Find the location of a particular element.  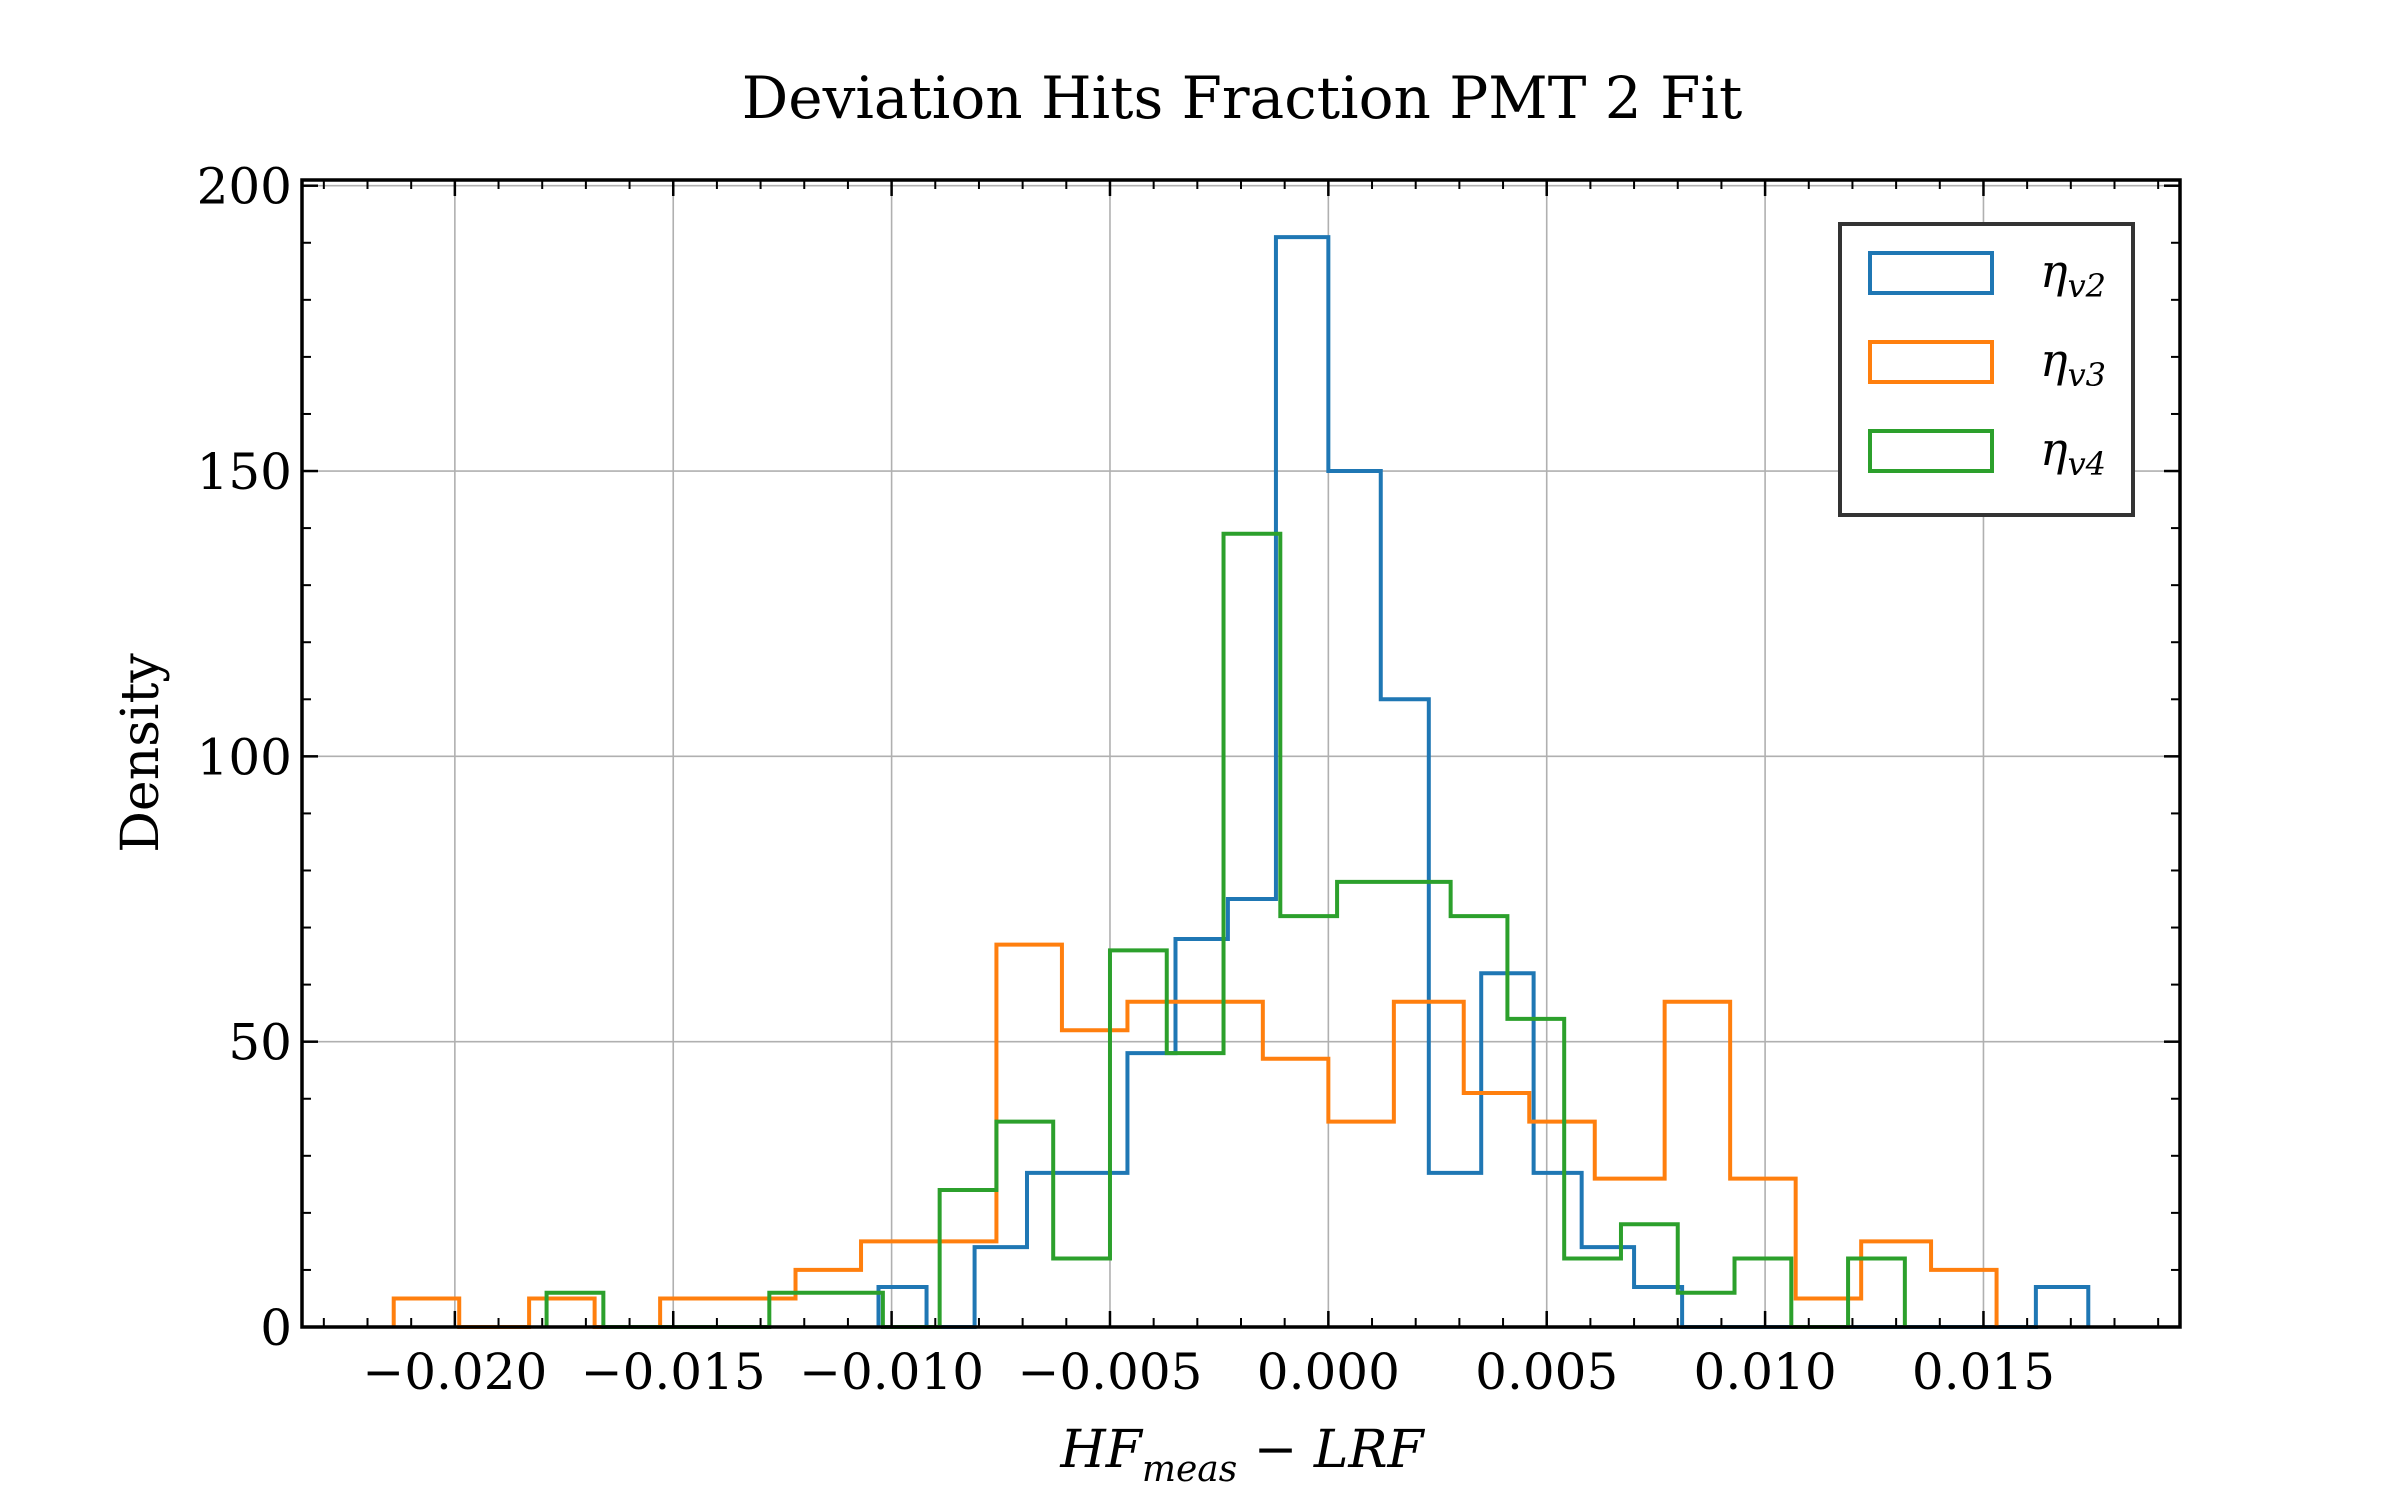

legend-label: ηv3 is located at coordinates (2073, 363).